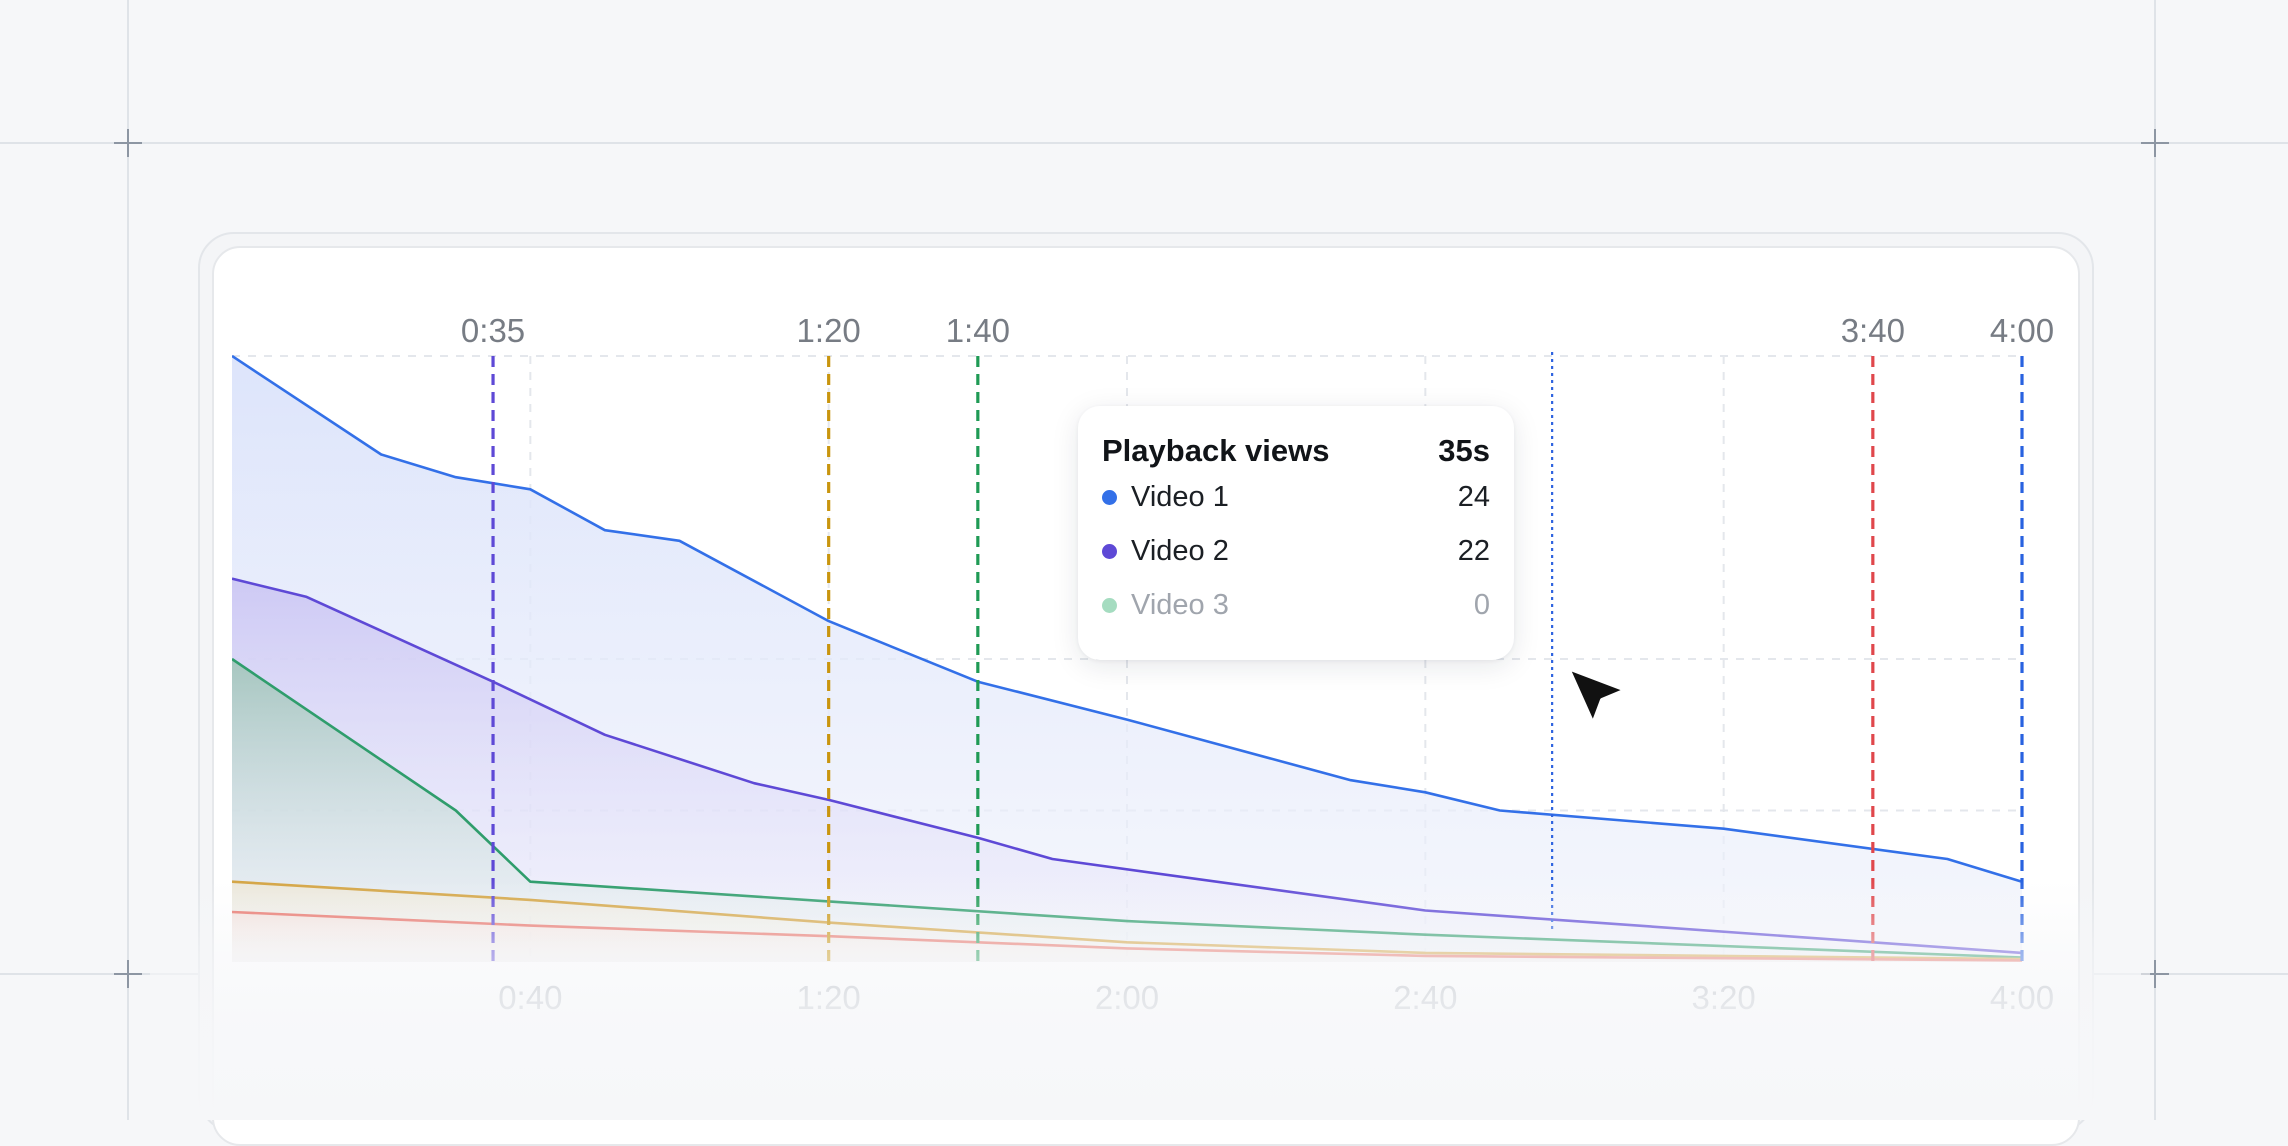 Image resolution: width=2288 pixels, height=1146 pixels. I want to click on tooltip-label: Video 1, so click(1180, 496).